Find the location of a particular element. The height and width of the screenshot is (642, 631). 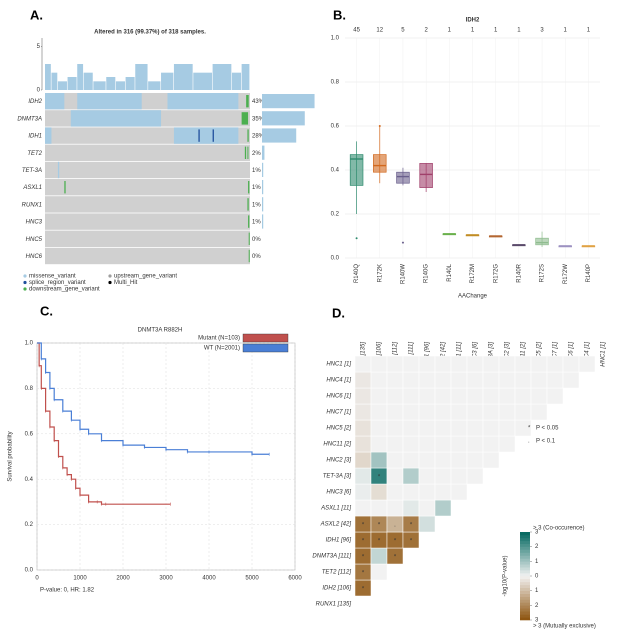

legend-label: P < 0.1 is located at coordinates (546, 442).